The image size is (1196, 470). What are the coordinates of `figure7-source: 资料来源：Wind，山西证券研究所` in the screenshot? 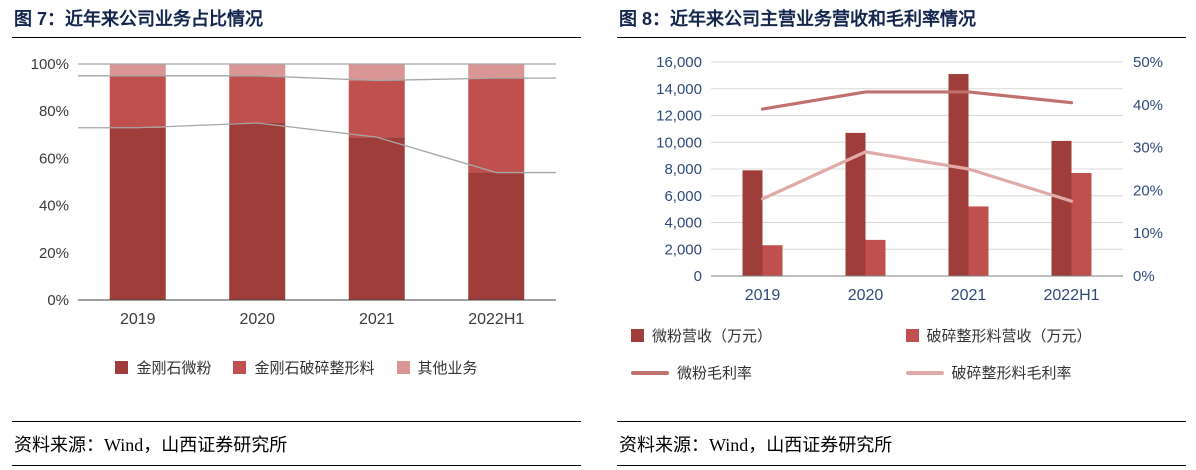 It's located at (151, 445).